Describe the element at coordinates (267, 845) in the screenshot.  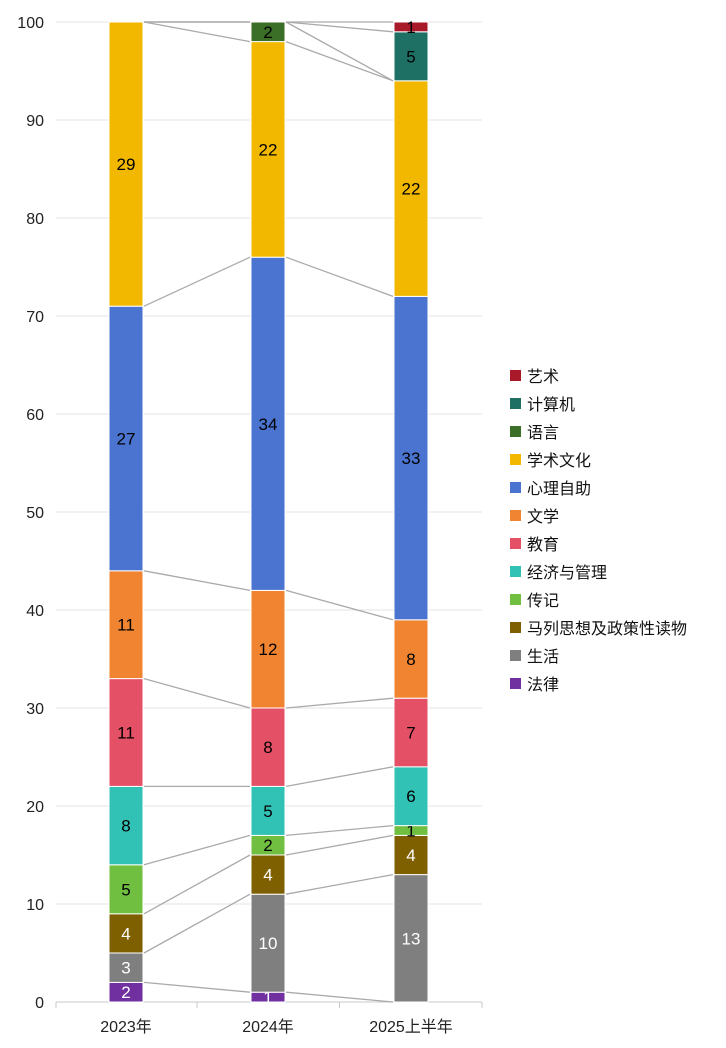
I see `data-label: 2` at that location.